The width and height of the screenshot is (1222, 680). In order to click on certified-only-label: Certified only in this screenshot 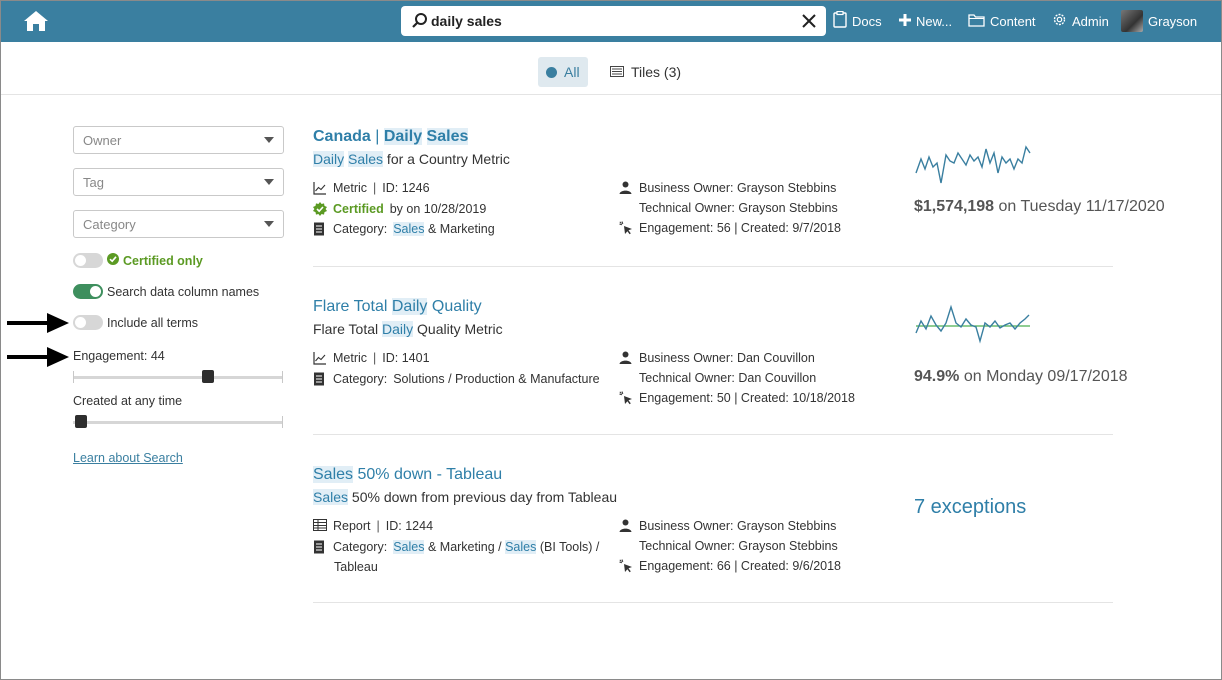, I will do `click(155, 260)`.